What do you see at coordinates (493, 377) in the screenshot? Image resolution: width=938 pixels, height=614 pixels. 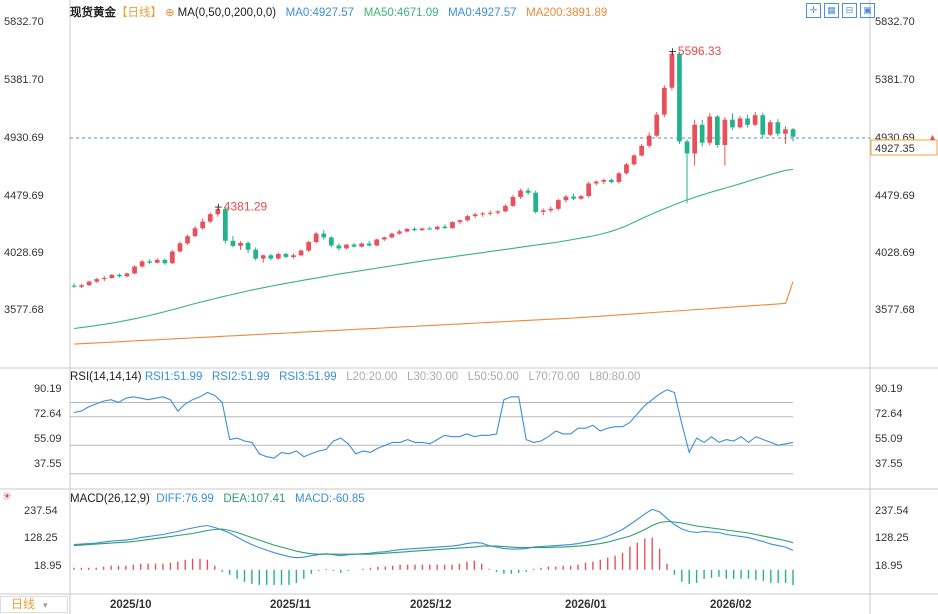 I see `l50-value: L50:50.00` at bounding box center [493, 377].